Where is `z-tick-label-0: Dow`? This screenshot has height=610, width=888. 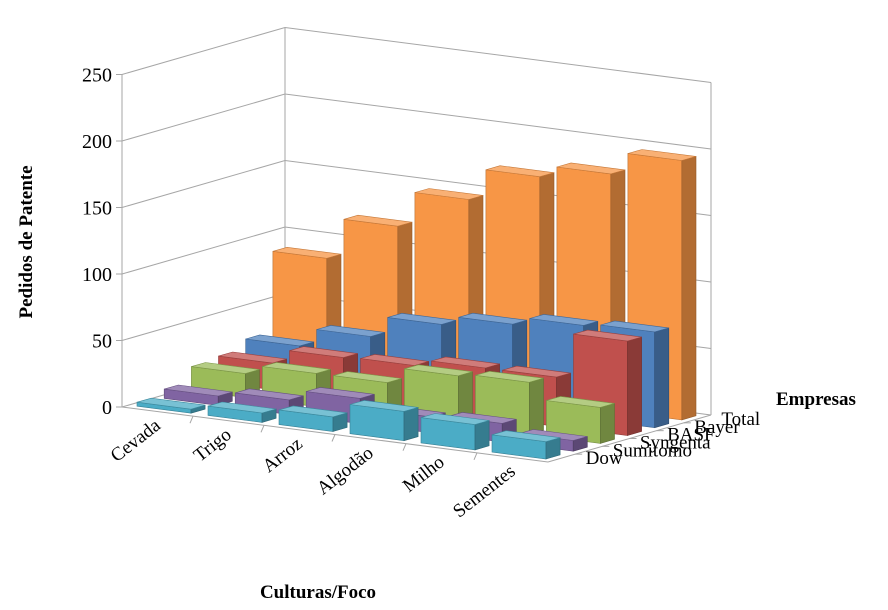 z-tick-label-0: Dow is located at coordinates (604, 458).